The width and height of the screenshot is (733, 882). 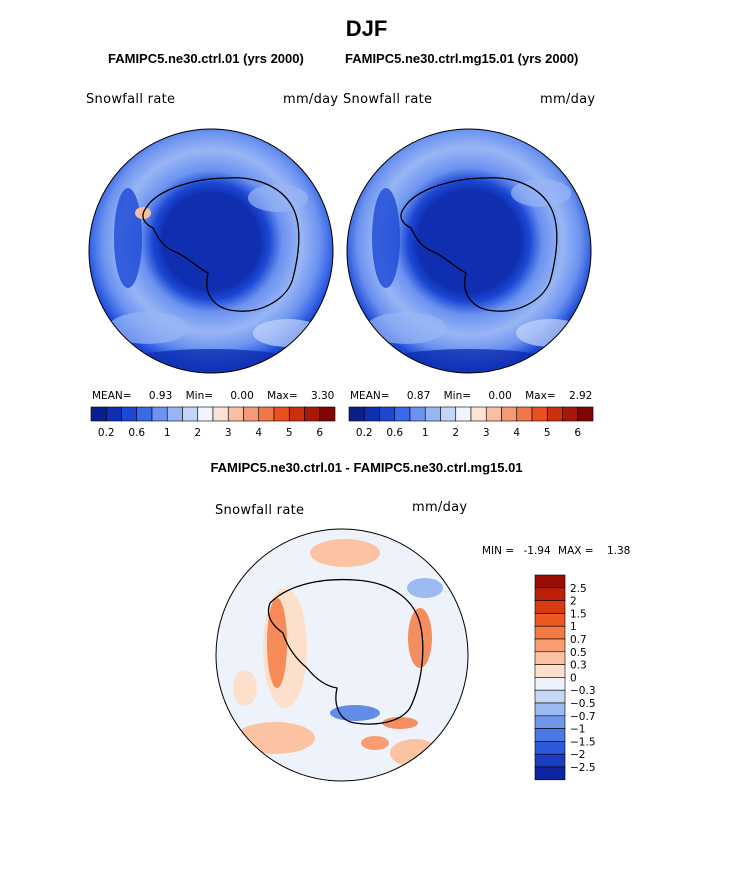 What do you see at coordinates (258, 433) in the screenshot?
I see `panel1-colorbar-tick-label: 4` at bounding box center [258, 433].